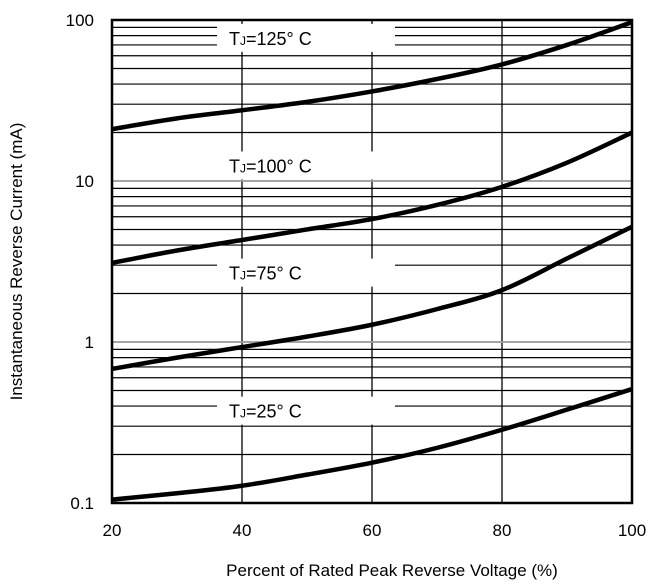 Image resolution: width=651 pixels, height=587 pixels. I want to click on y-axis-title: Instantaneous Reverse Current (mA), so click(16, 262).